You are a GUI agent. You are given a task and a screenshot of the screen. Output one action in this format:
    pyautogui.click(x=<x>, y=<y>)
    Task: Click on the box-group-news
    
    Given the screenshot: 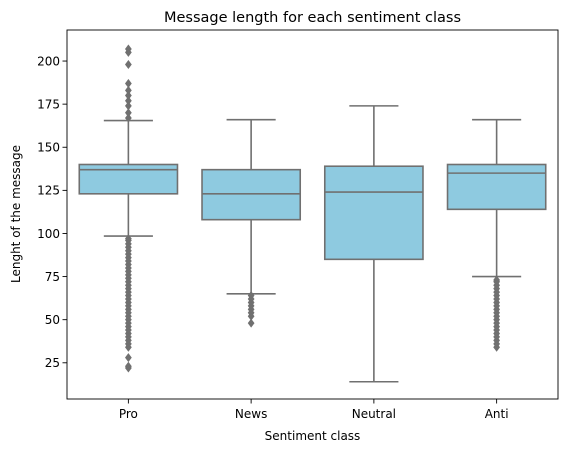 What is the action you would take?
    pyautogui.click(x=251, y=223)
    